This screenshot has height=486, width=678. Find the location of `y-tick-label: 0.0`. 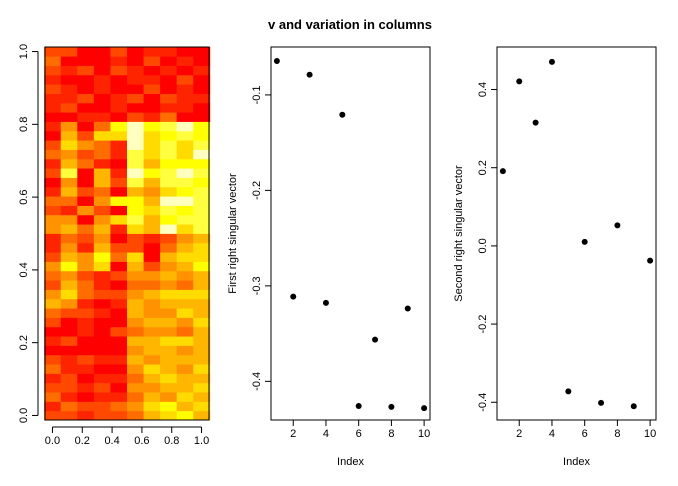

y-tick-label: 0.0 is located at coordinates (24, 415).